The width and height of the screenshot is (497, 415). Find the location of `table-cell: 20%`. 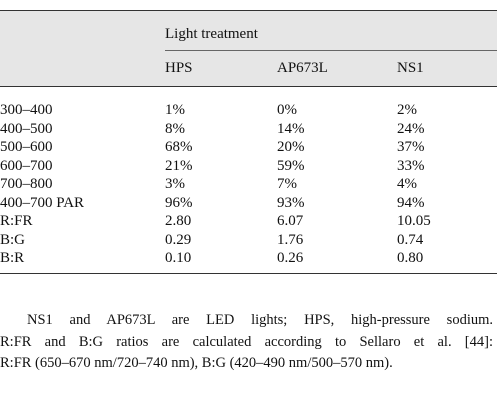

table-cell: 20% is located at coordinates (291, 147).